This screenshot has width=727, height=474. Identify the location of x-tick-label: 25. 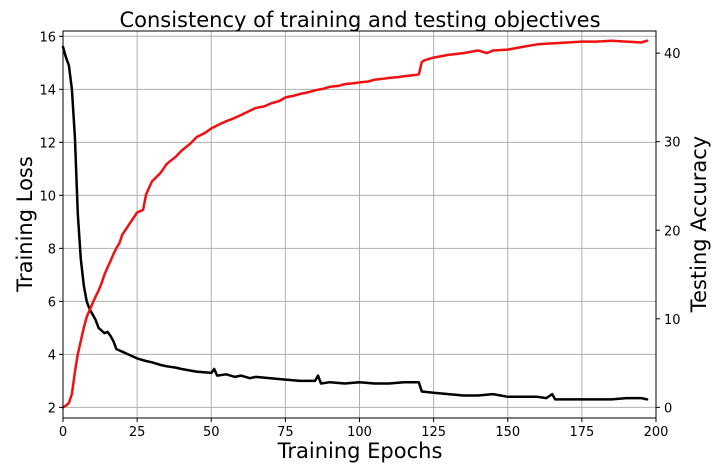
(137, 432).